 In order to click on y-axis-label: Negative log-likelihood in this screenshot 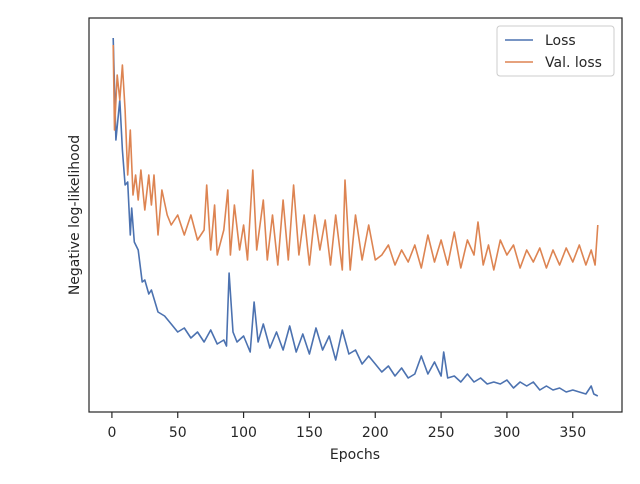, I will do `click(75, 215)`.